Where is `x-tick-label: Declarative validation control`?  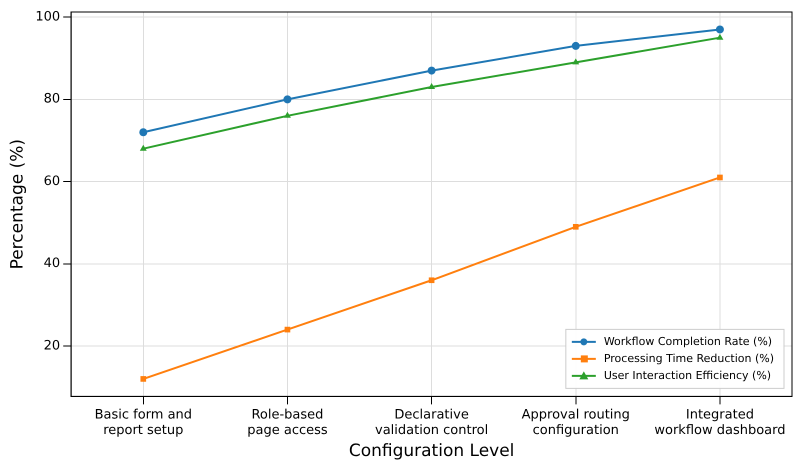 x-tick-label: Declarative validation control is located at coordinates (431, 423).